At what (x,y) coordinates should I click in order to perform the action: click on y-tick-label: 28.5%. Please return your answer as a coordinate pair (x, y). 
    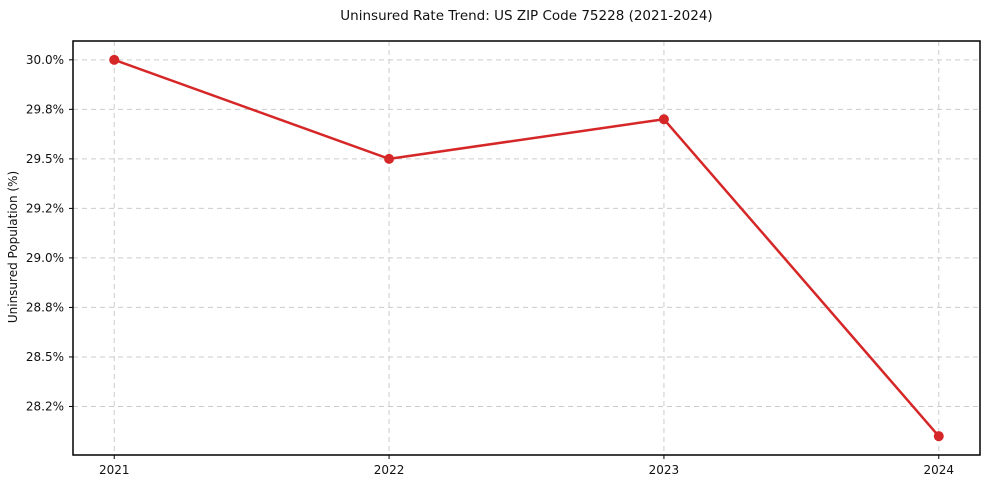
    Looking at the image, I should click on (45, 357).